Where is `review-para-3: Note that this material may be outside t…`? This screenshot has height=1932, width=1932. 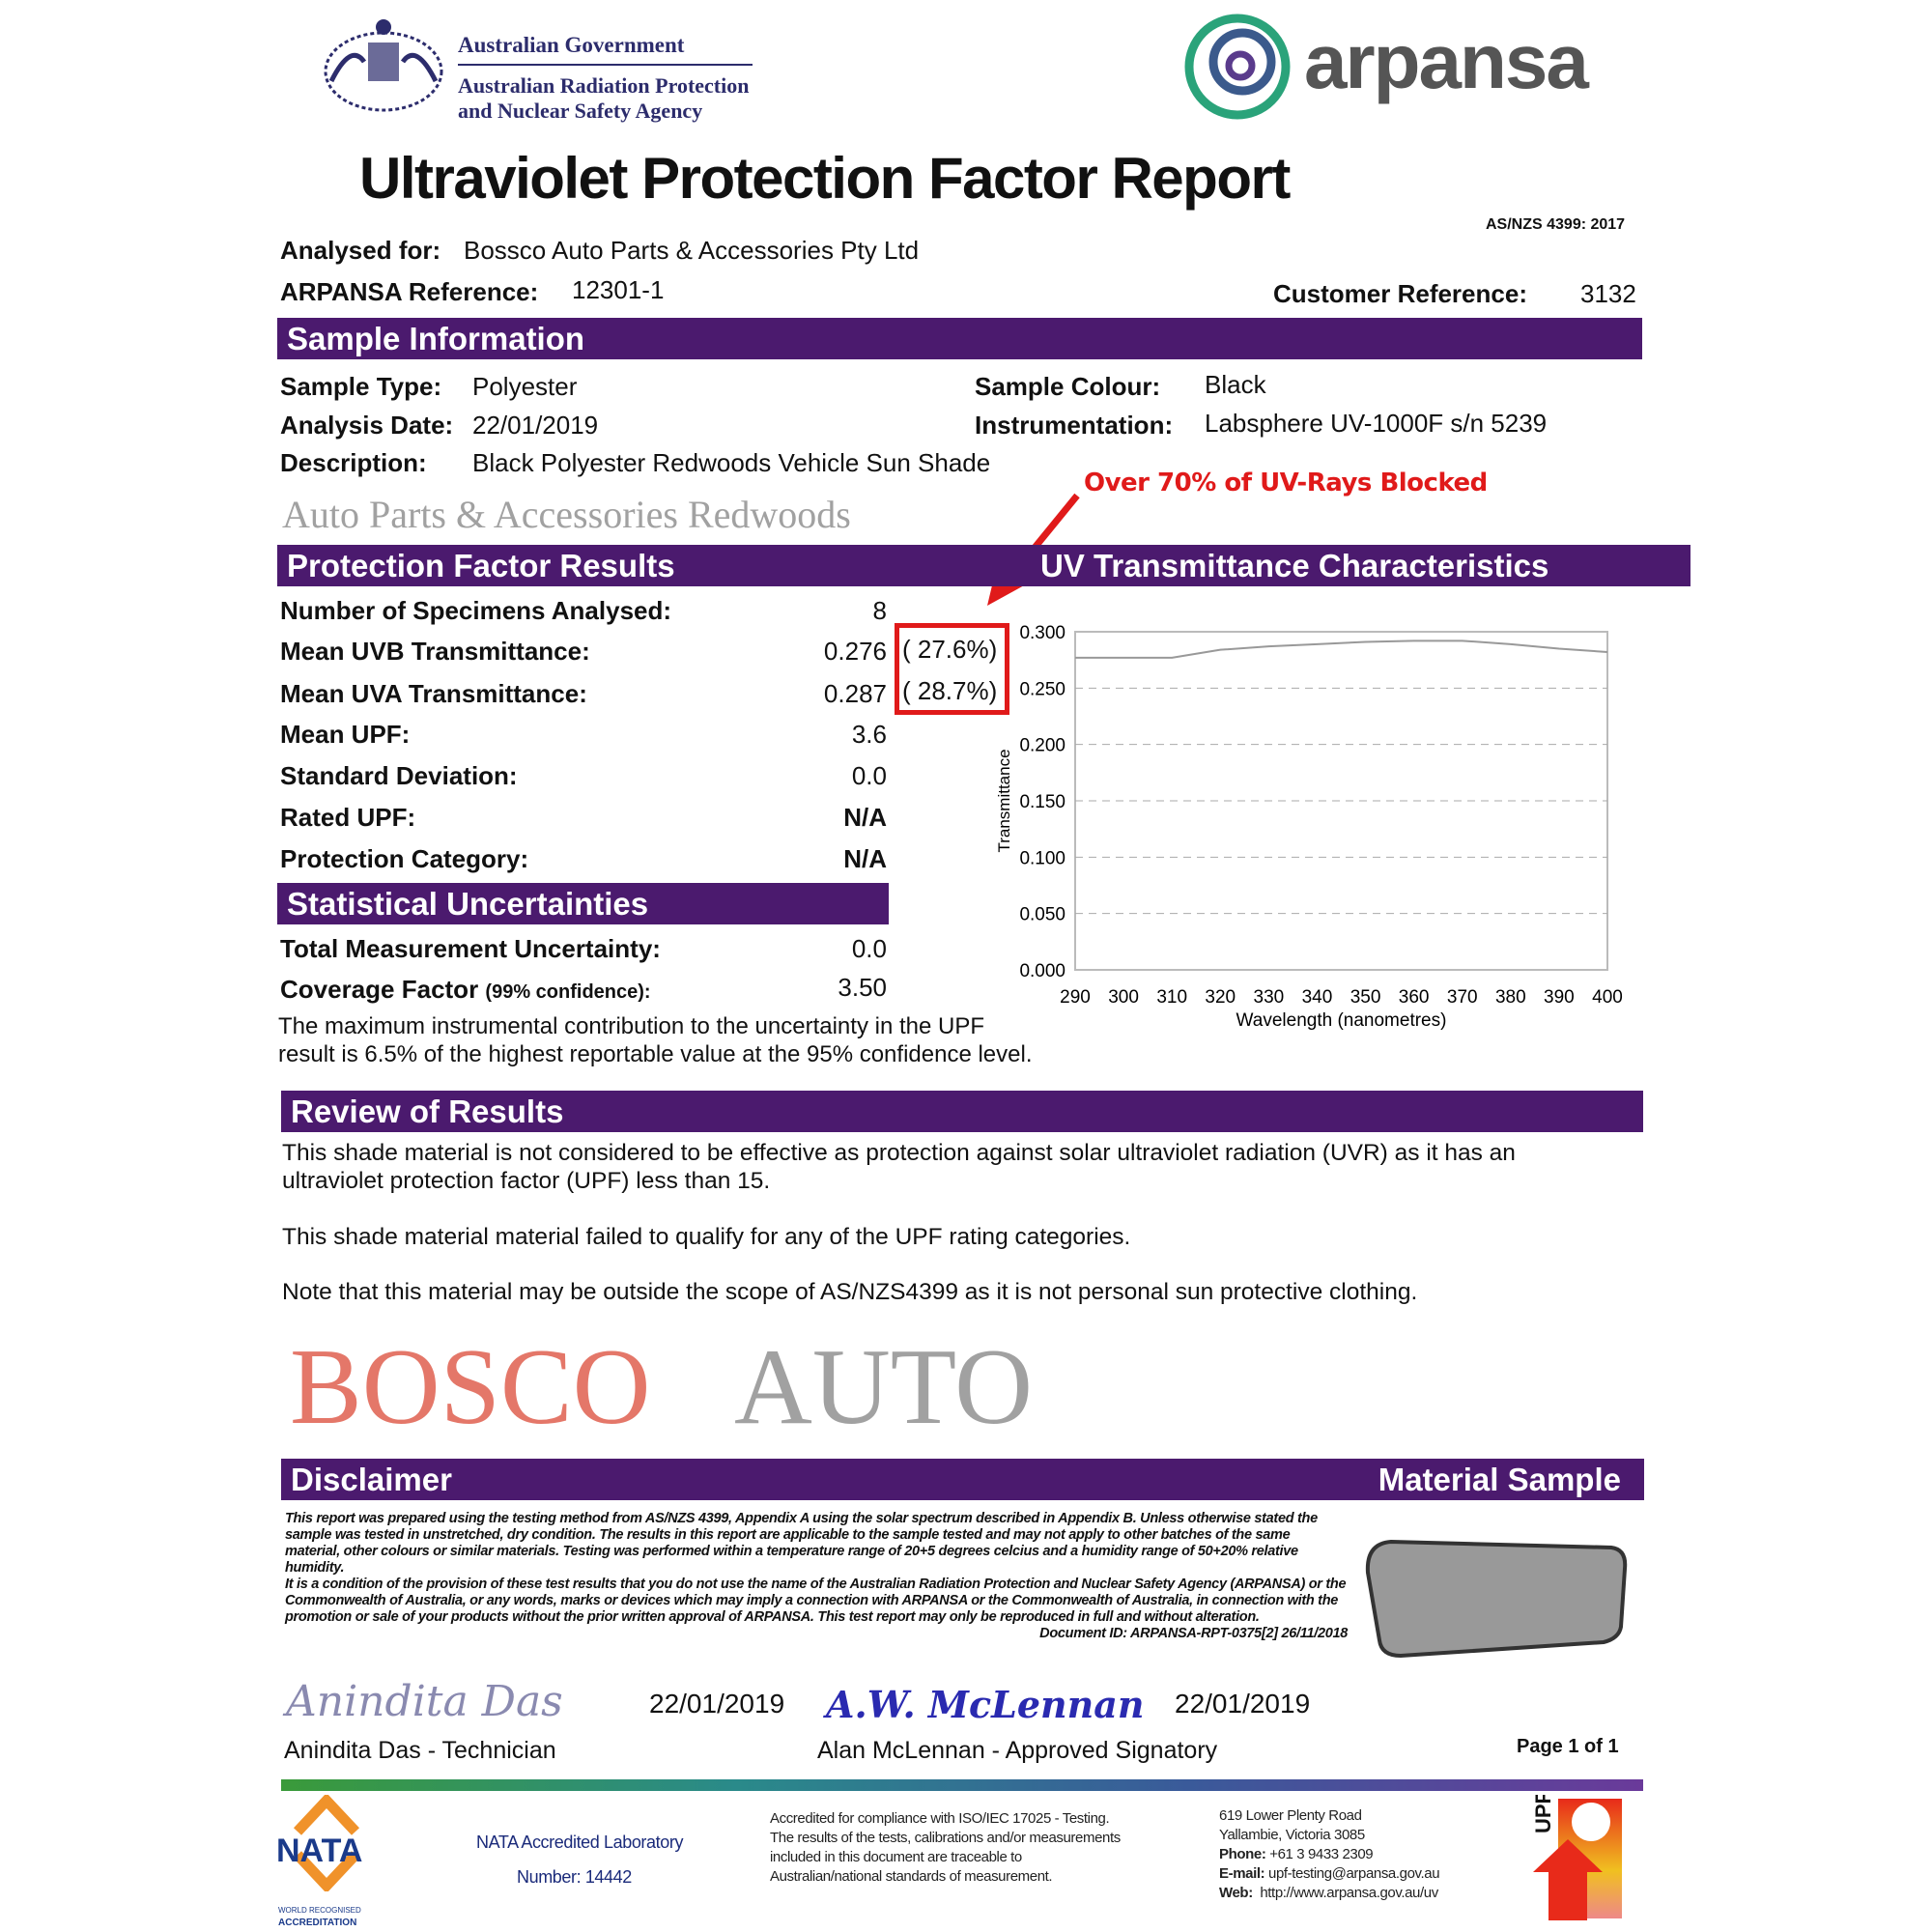
review-para-3: Note that this material may be outside t… is located at coordinates (850, 1292).